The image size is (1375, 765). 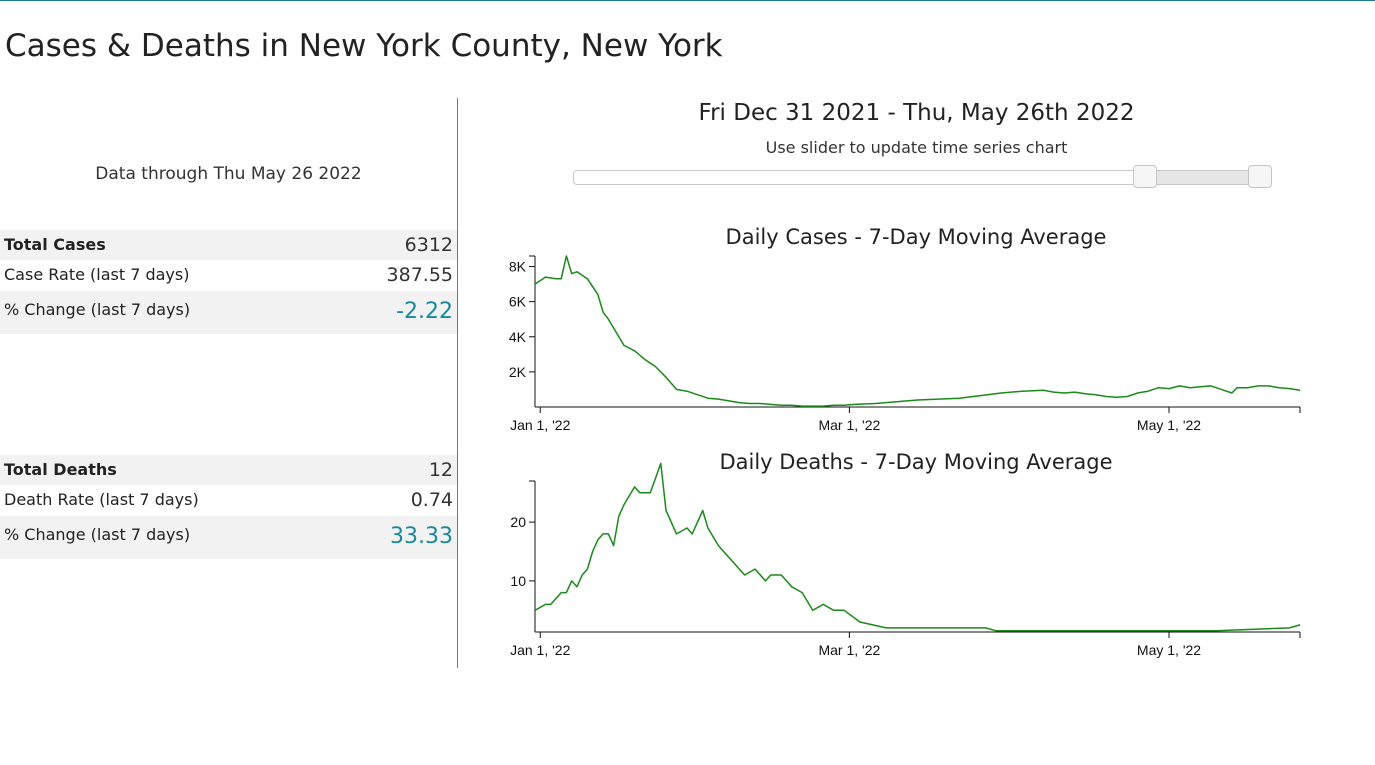 I want to click on stat-label: Total Deaths, so click(x=60, y=469).